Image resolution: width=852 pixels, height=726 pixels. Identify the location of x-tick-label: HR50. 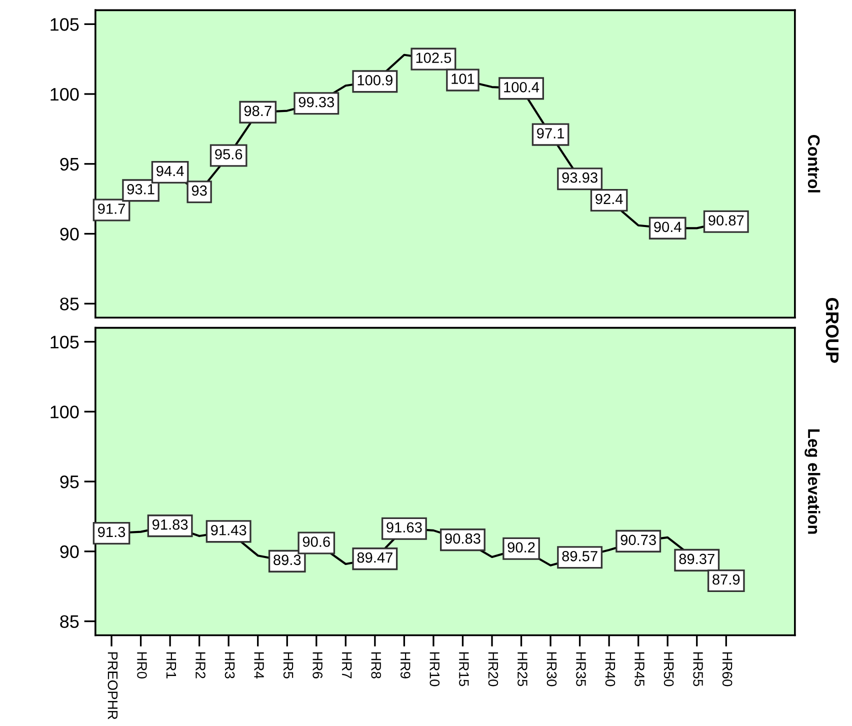
(669, 669).